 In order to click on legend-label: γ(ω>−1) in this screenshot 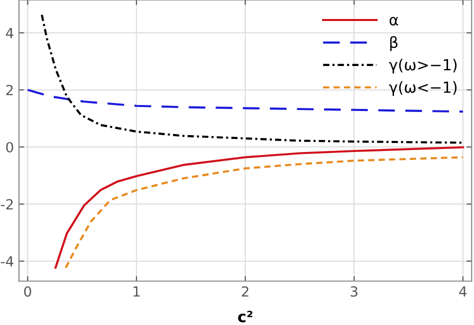, I will do `click(423, 66)`.